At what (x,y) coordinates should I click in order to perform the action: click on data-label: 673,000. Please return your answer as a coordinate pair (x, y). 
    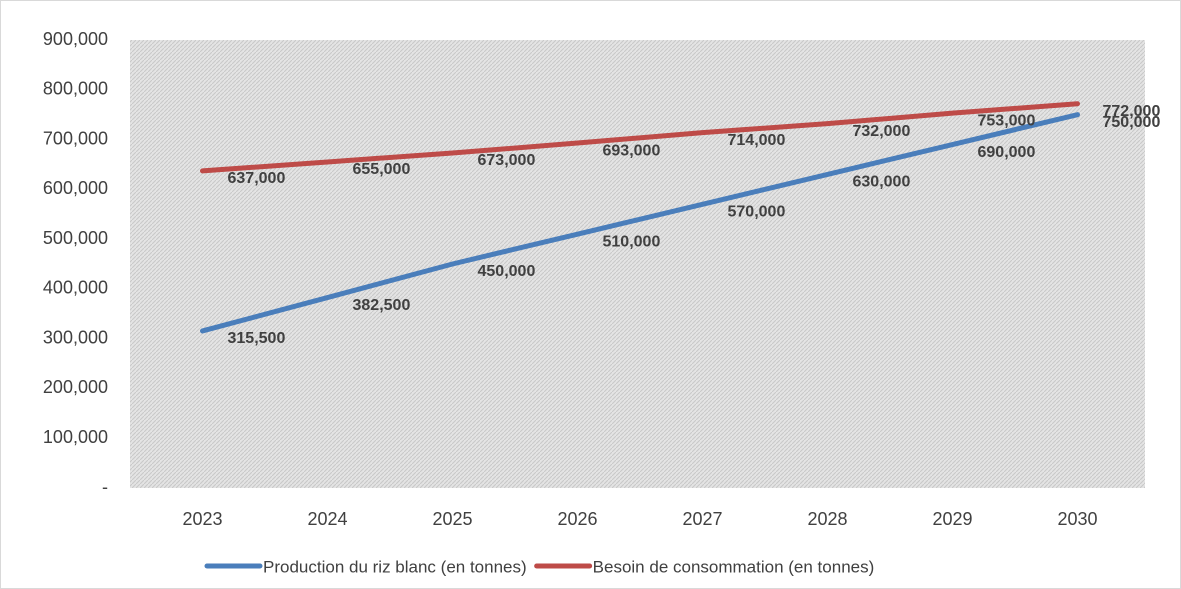
    Looking at the image, I should click on (507, 160).